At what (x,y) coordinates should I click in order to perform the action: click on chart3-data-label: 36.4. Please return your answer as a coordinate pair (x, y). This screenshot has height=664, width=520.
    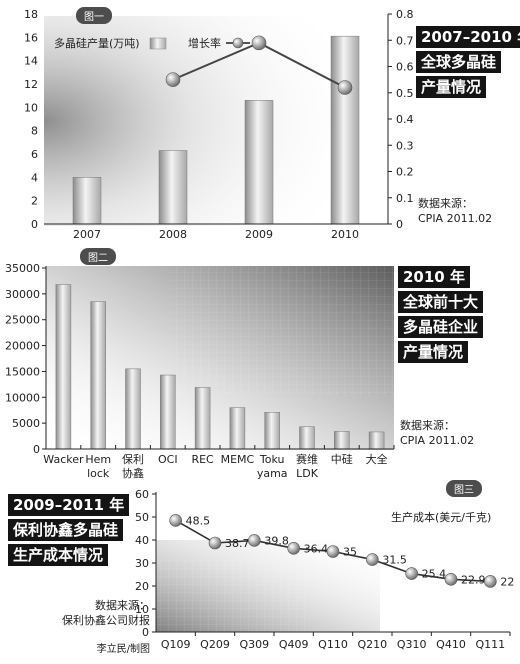
    Looking at the image, I should click on (316, 548).